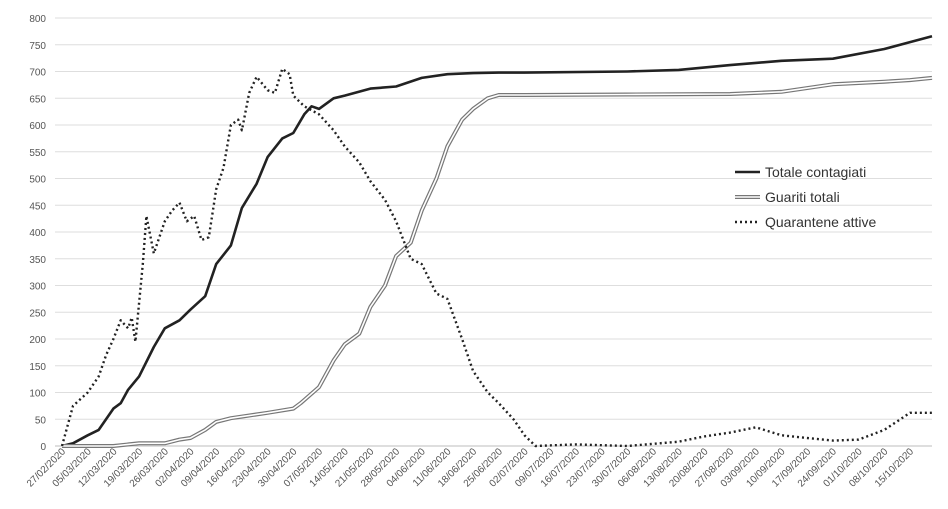  What do you see at coordinates (37, 260) in the screenshot?
I see `y-tick-label: 350` at bounding box center [37, 260].